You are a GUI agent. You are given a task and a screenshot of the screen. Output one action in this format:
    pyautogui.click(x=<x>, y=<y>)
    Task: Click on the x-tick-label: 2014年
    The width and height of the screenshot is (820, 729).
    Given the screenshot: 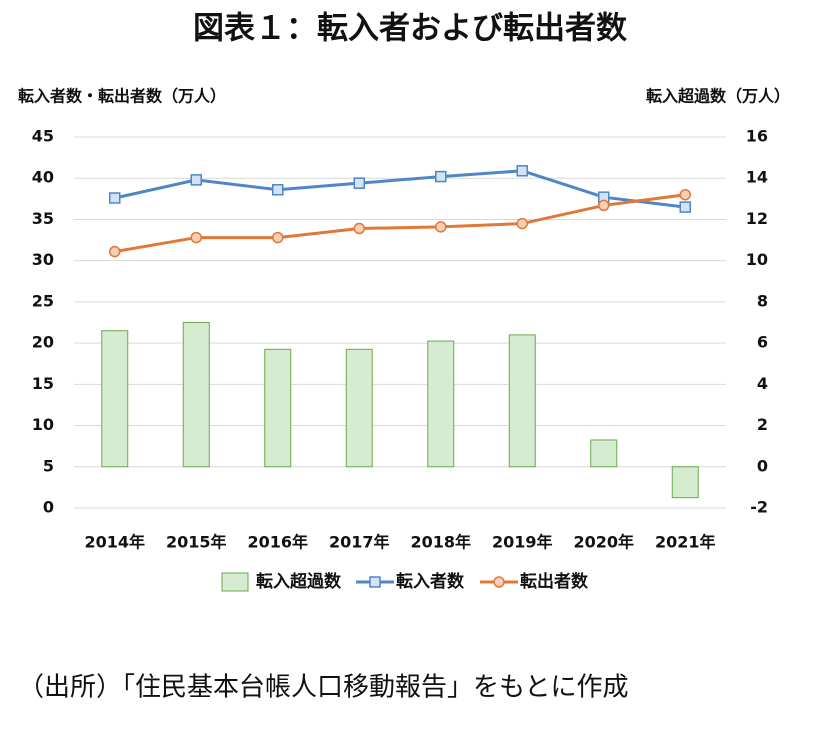 What is the action you would take?
    pyautogui.click(x=114, y=542)
    